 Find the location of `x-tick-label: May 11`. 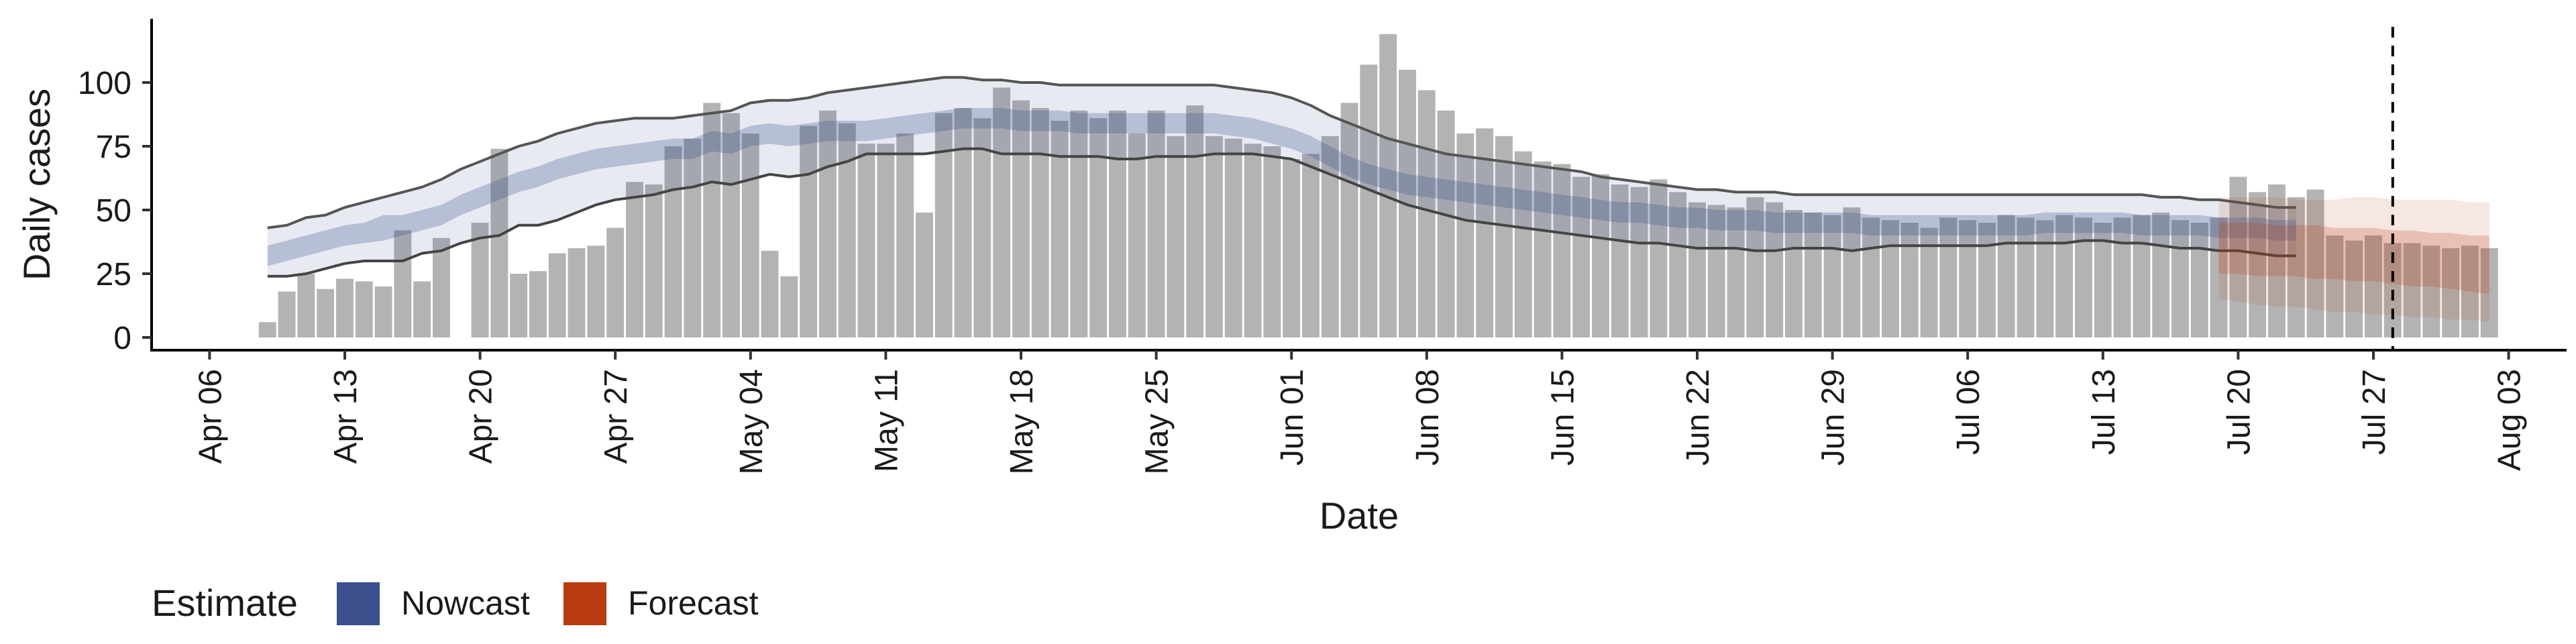

x-tick-label: May 11 is located at coordinates (886, 420).